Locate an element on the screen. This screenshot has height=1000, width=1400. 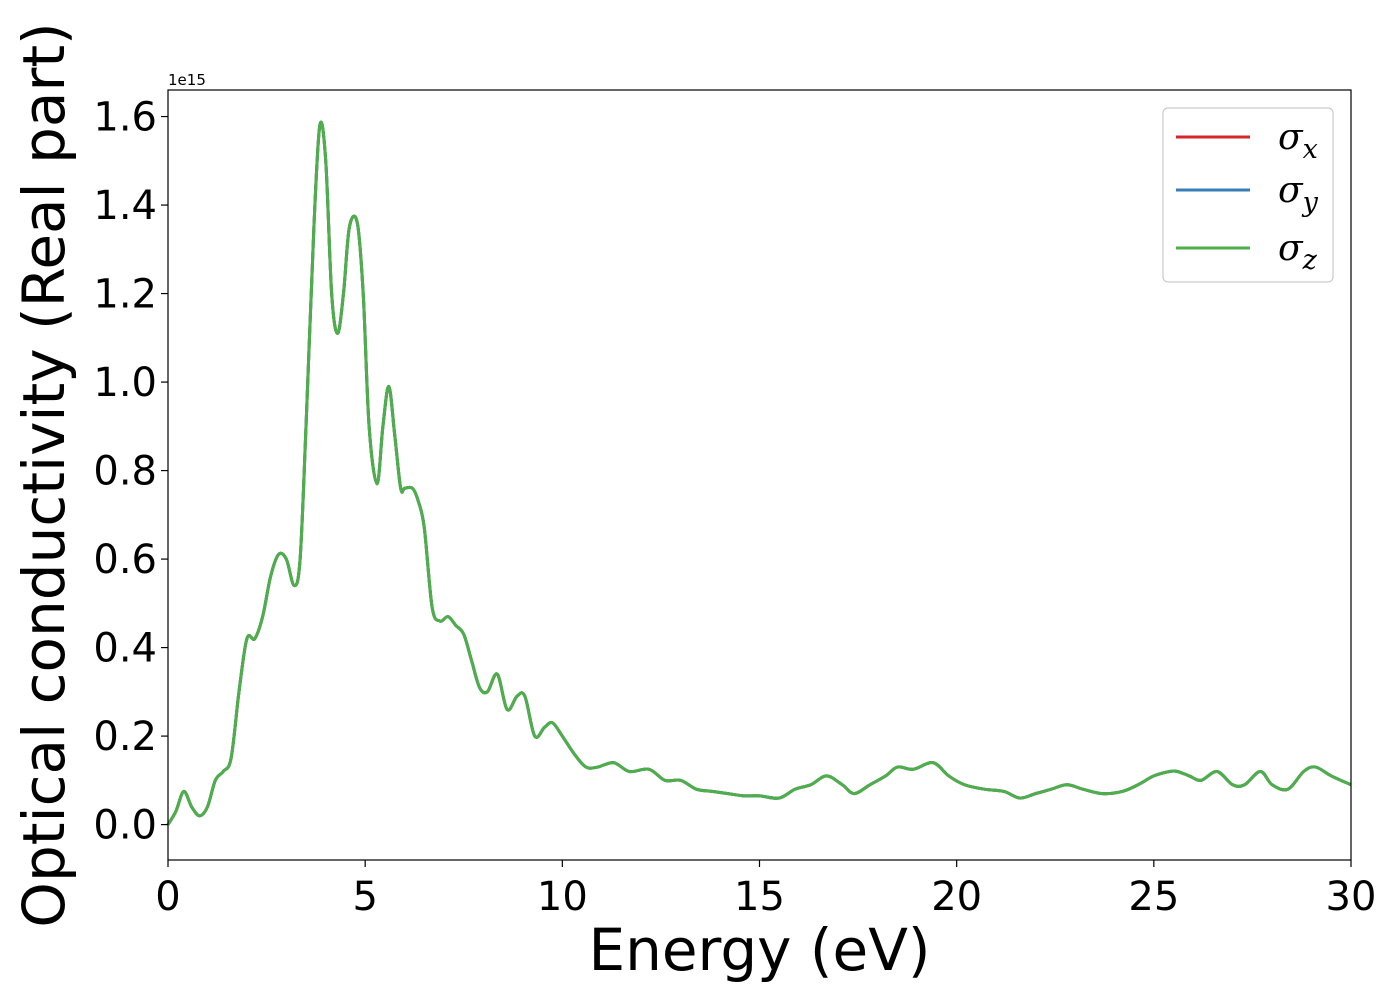
x-tick-label: 15 is located at coordinates (759, 897).